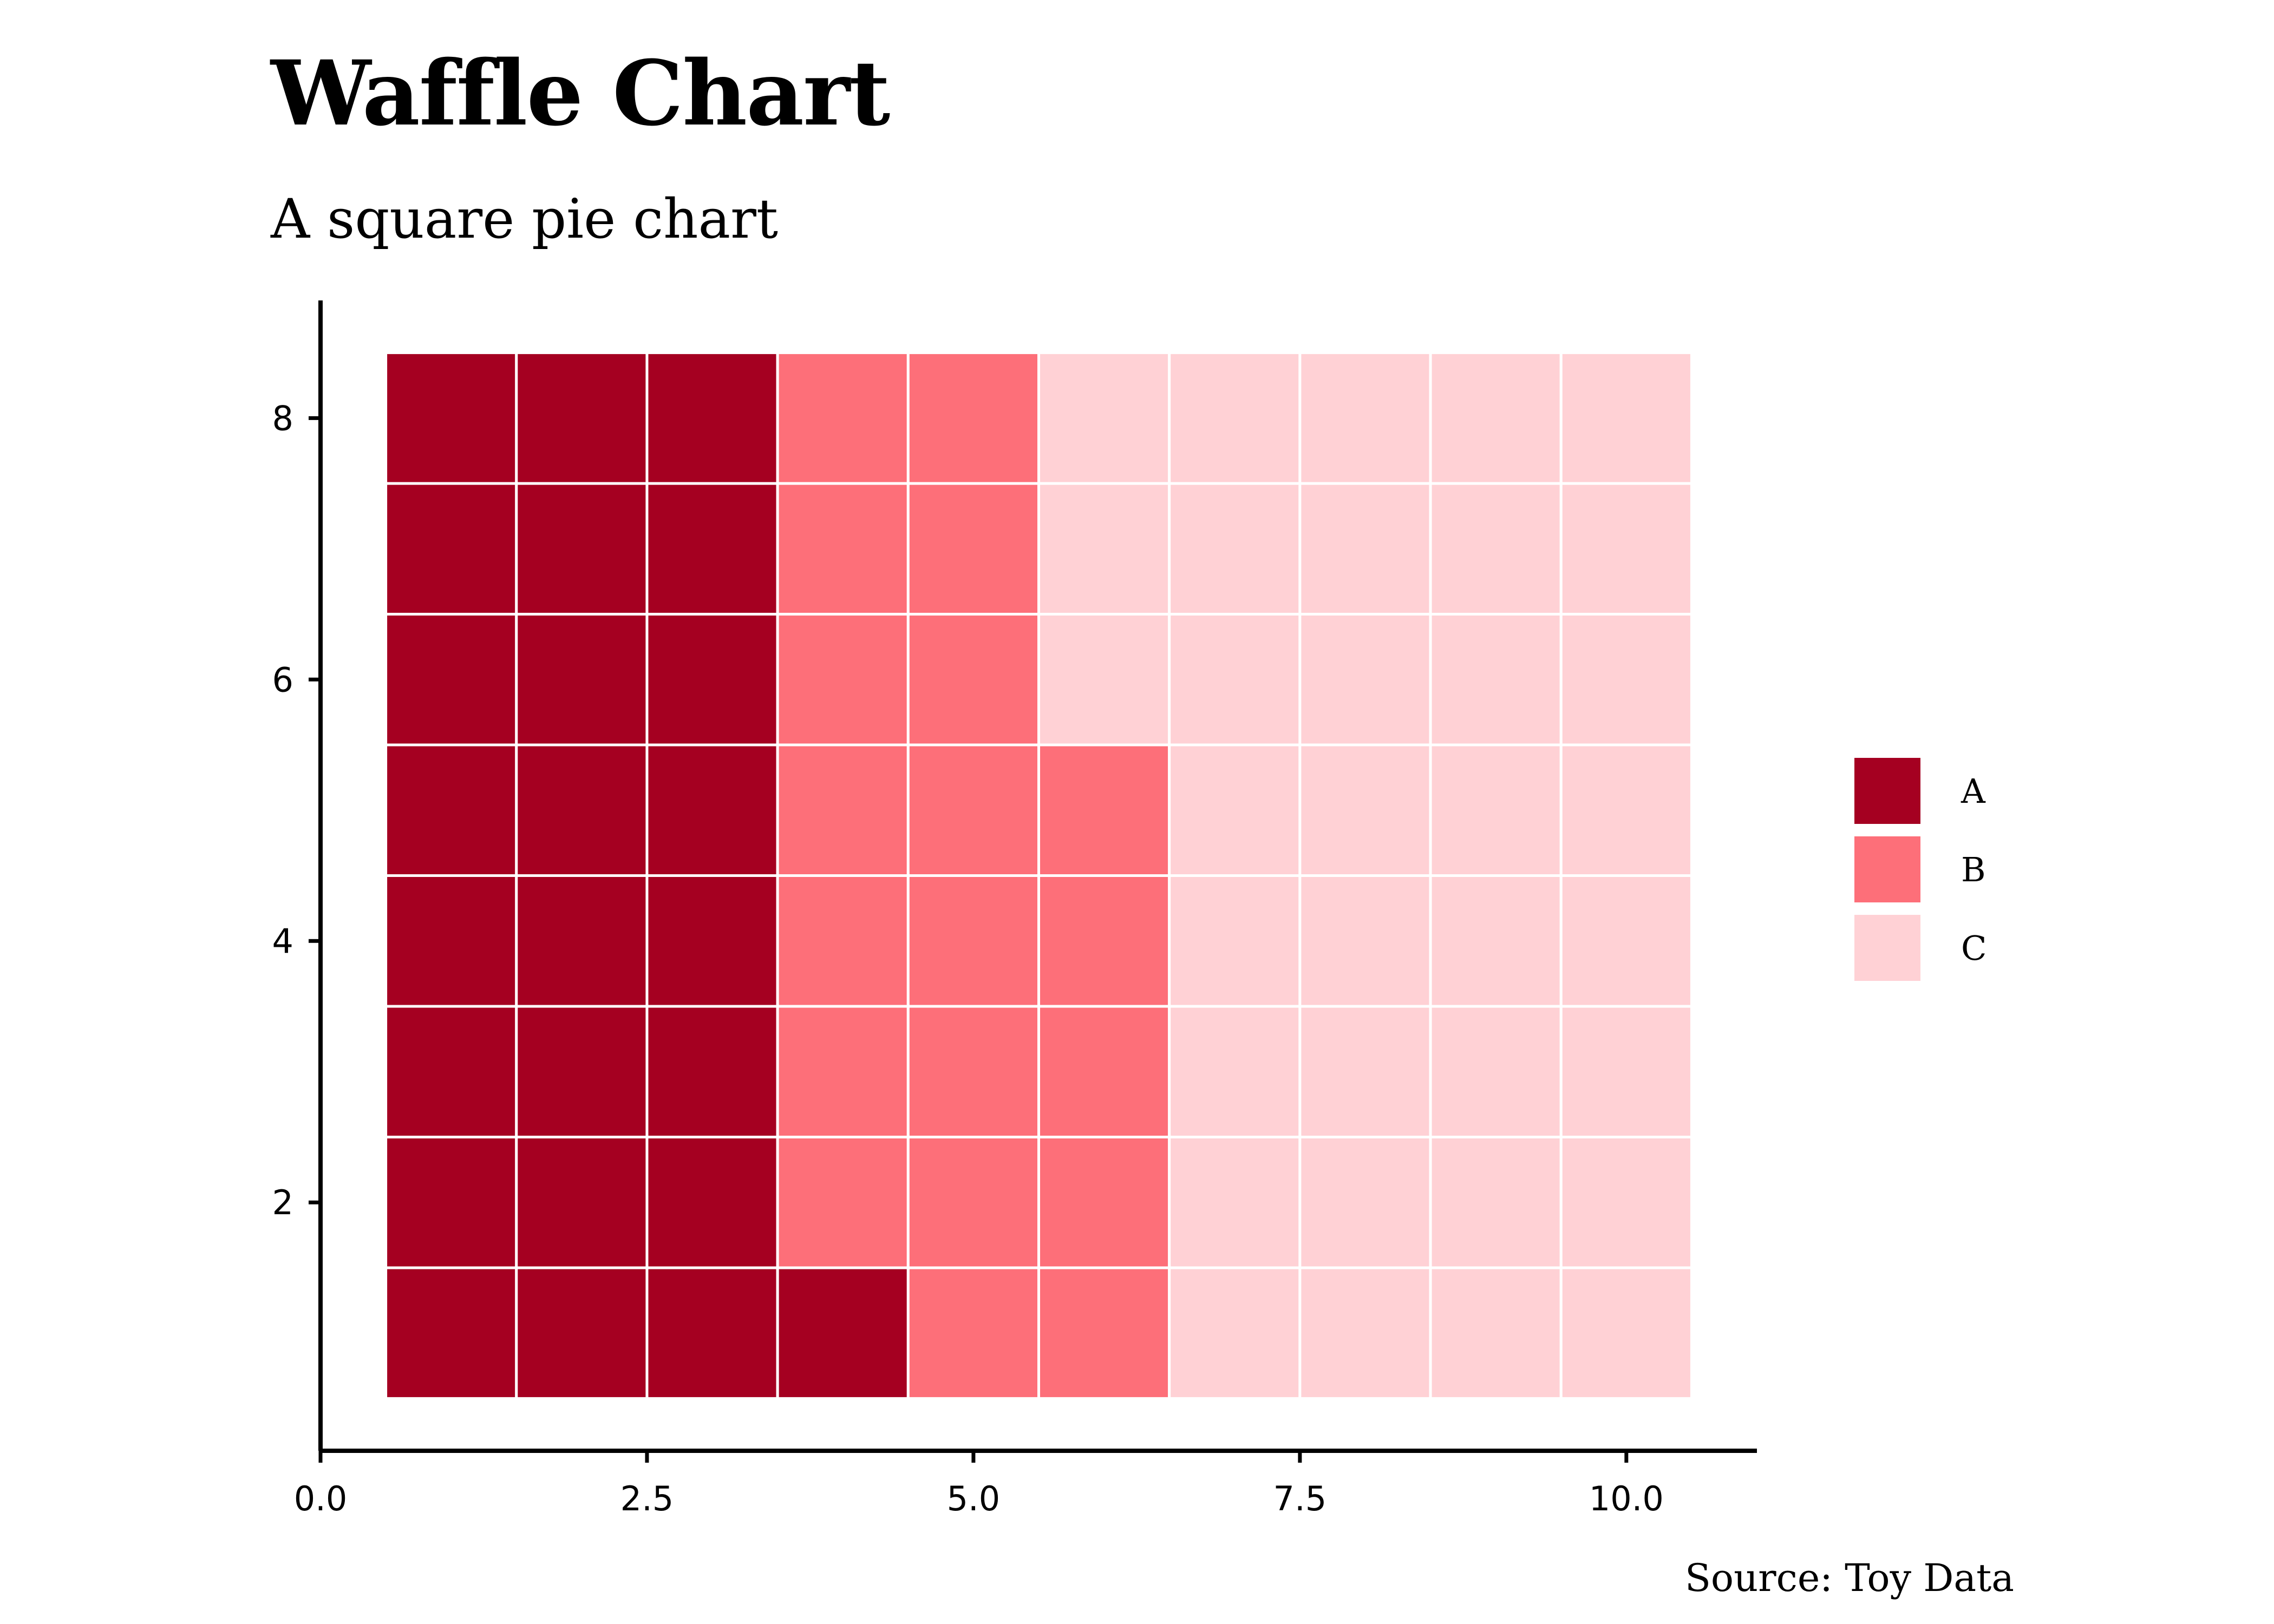 The width and height of the screenshot is (2274, 1624). I want to click on x-tick-label: 5.0, so click(974, 1499).